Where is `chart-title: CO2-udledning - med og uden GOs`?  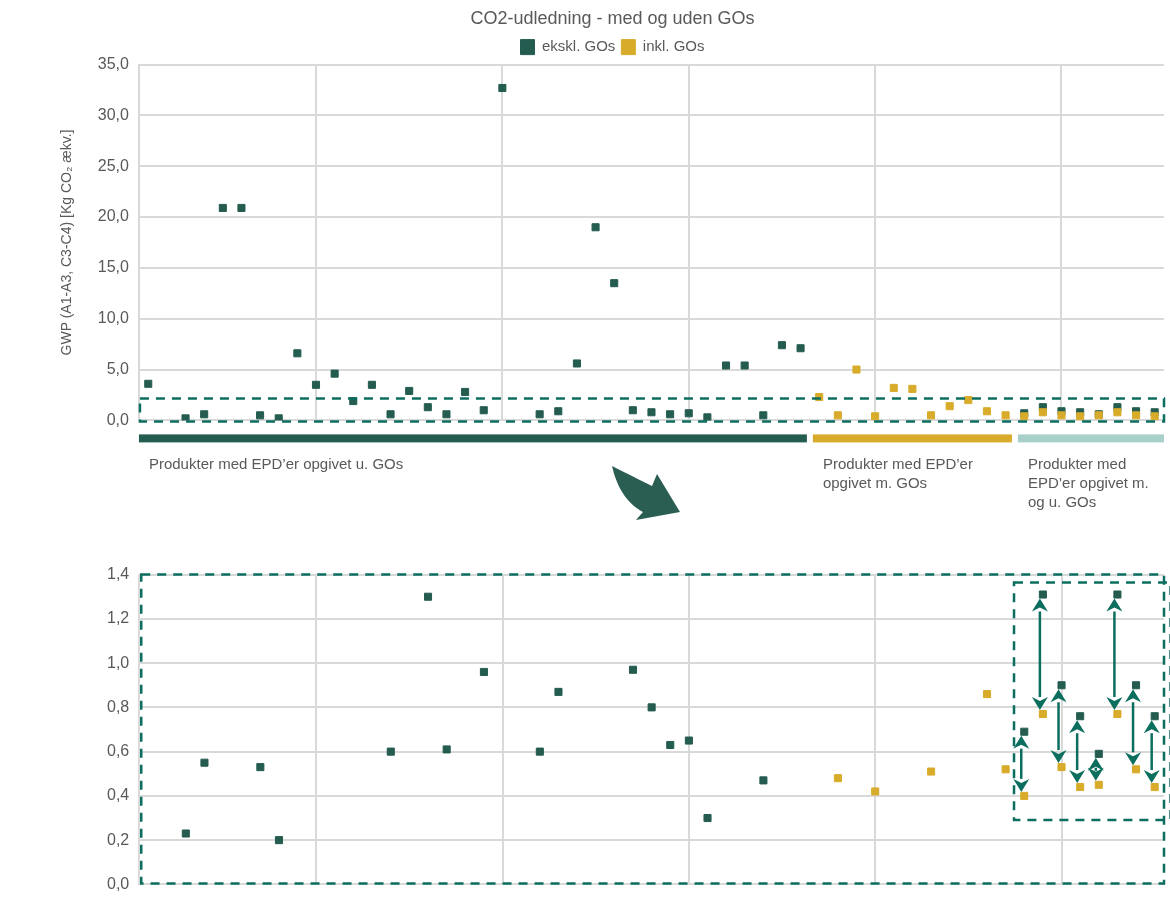 chart-title: CO2-udledning - med og uden GOs is located at coordinates (612, 17).